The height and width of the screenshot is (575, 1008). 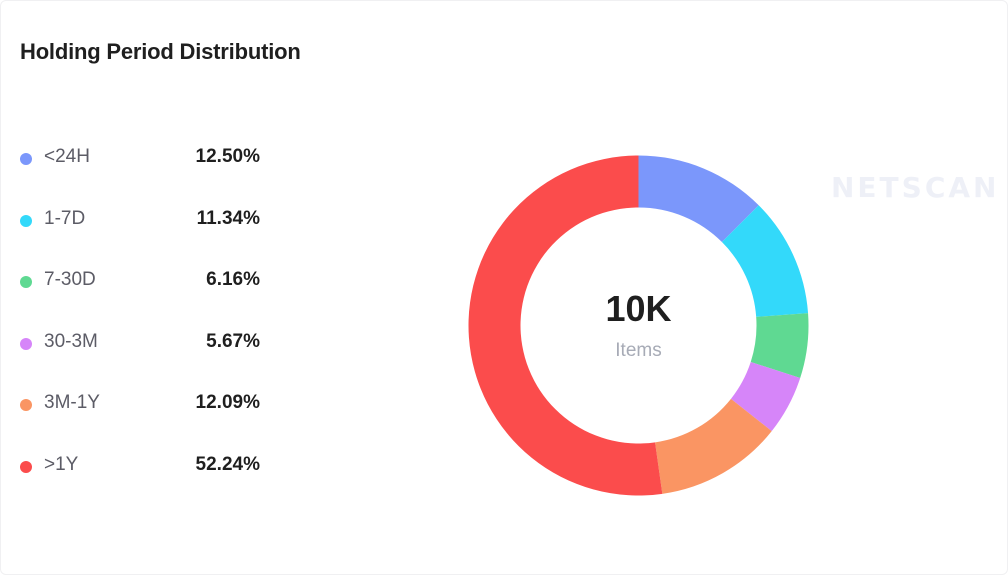 What do you see at coordinates (72, 403) in the screenshot?
I see `legend-label: 3M-1Y` at bounding box center [72, 403].